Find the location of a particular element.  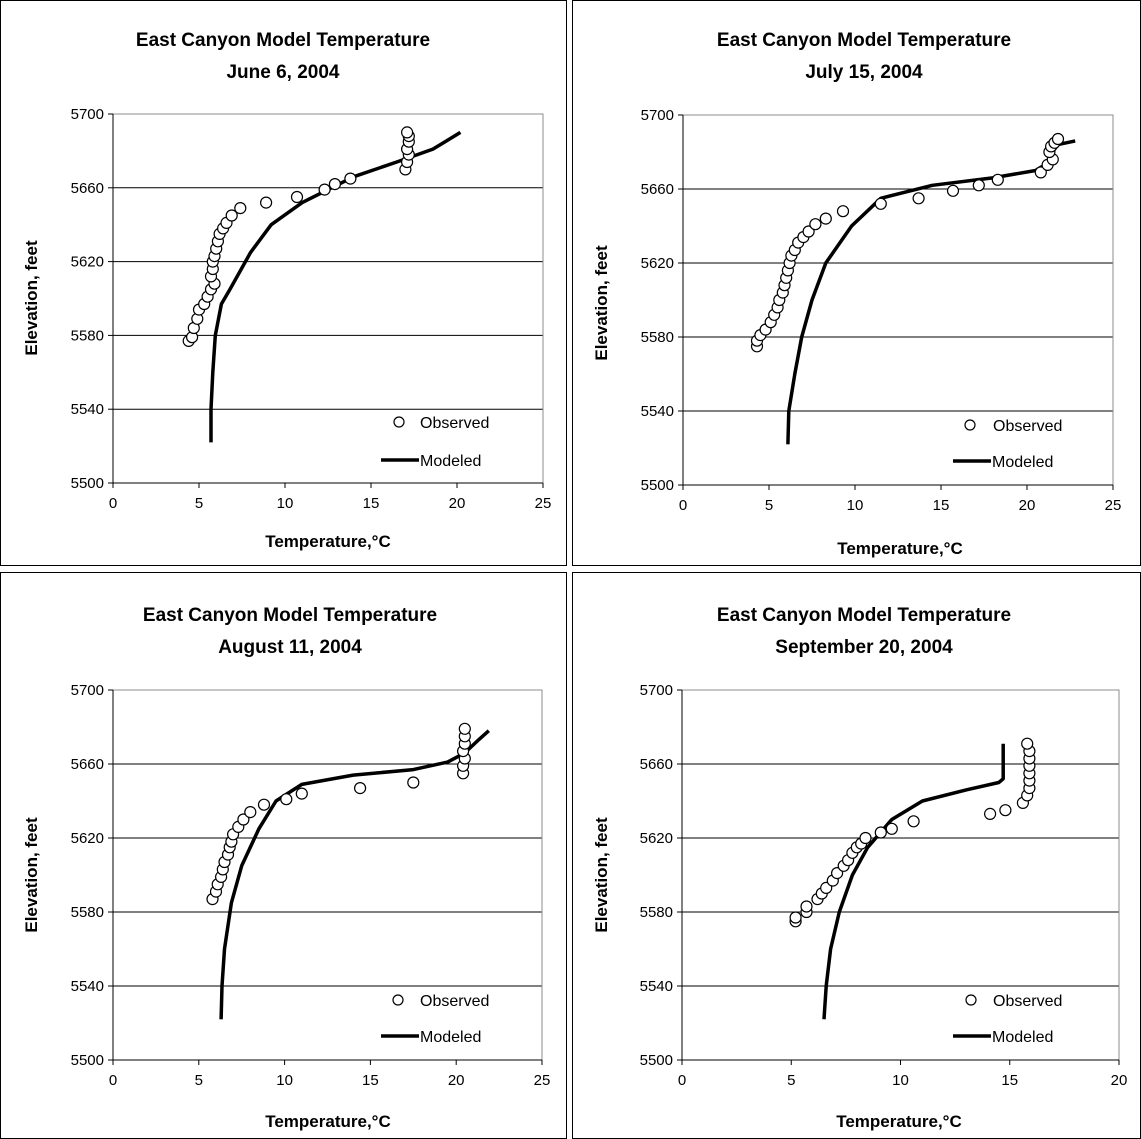

x-tick-label: 0 is located at coordinates (682, 1080).